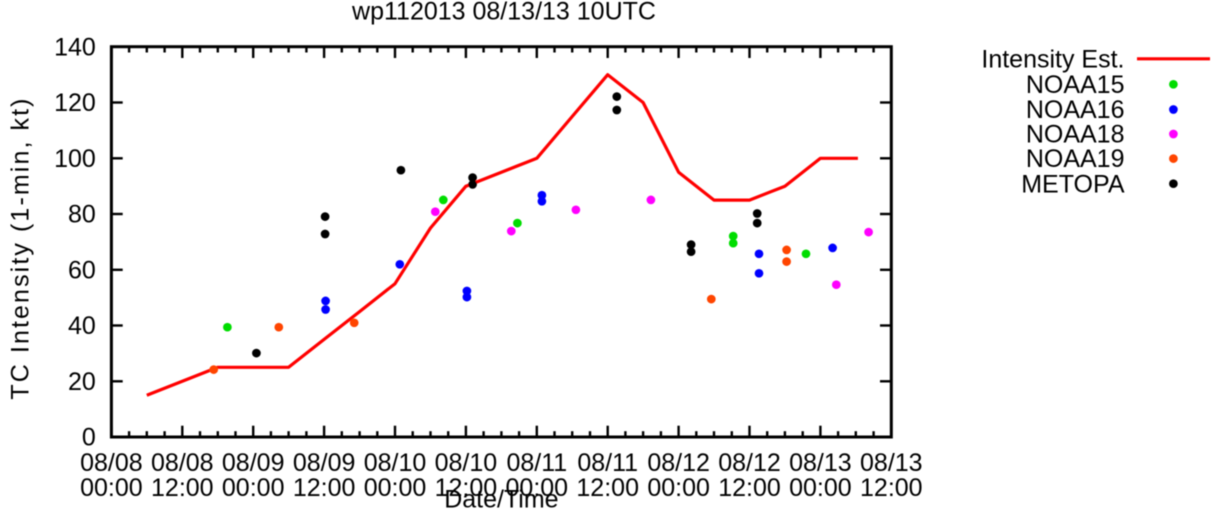 The width and height of the screenshot is (1211, 509). Describe the element at coordinates (1073, 184) in the screenshot. I see `svg-text: METOPA` at that location.